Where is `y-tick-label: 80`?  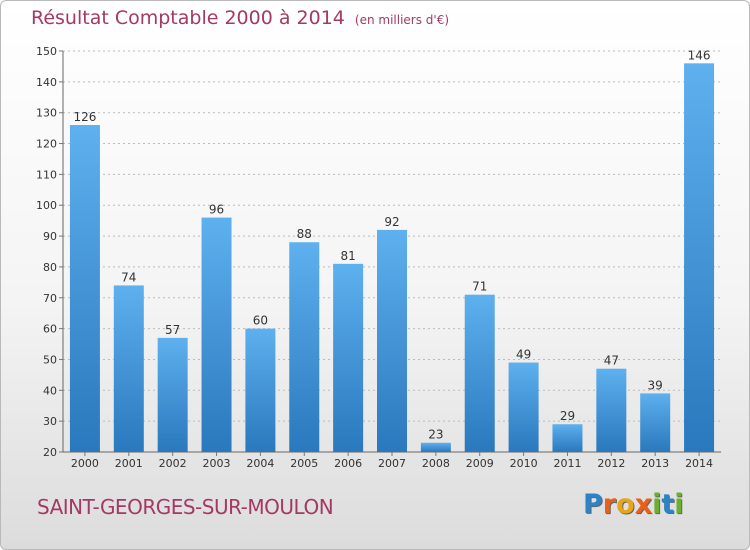
y-tick-label: 80 is located at coordinates (50, 267).